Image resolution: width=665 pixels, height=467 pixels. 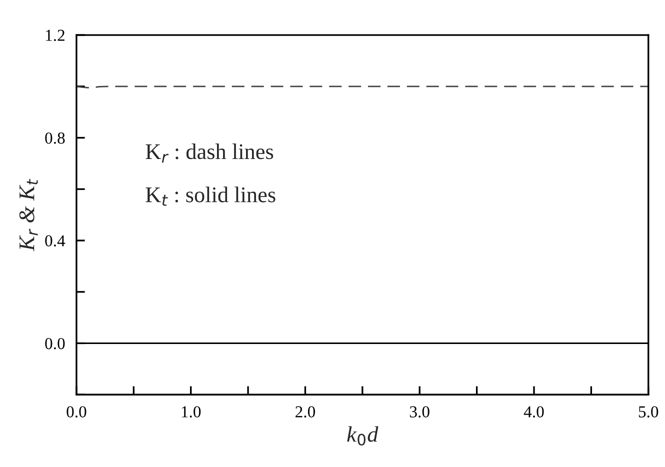 I want to click on annotation: K$_{r}$ : dash lines, so click(x=210, y=153).